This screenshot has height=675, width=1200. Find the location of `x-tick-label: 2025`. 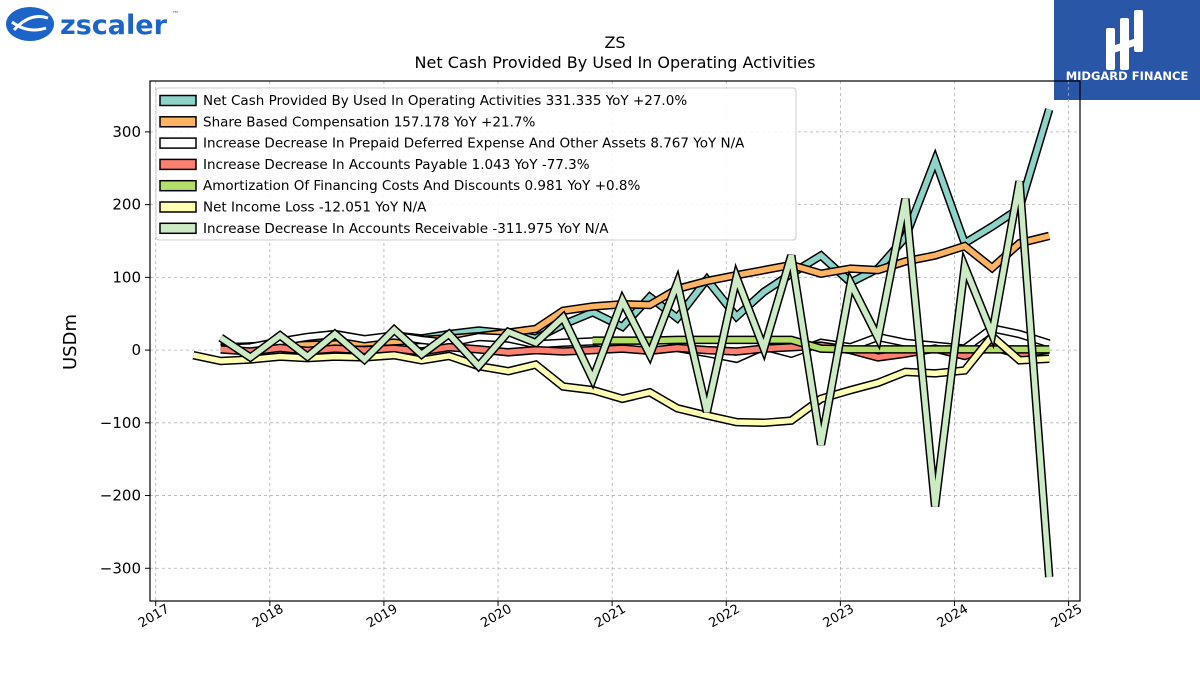

x-tick-label: 2025 is located at coordinates (1067, 617).